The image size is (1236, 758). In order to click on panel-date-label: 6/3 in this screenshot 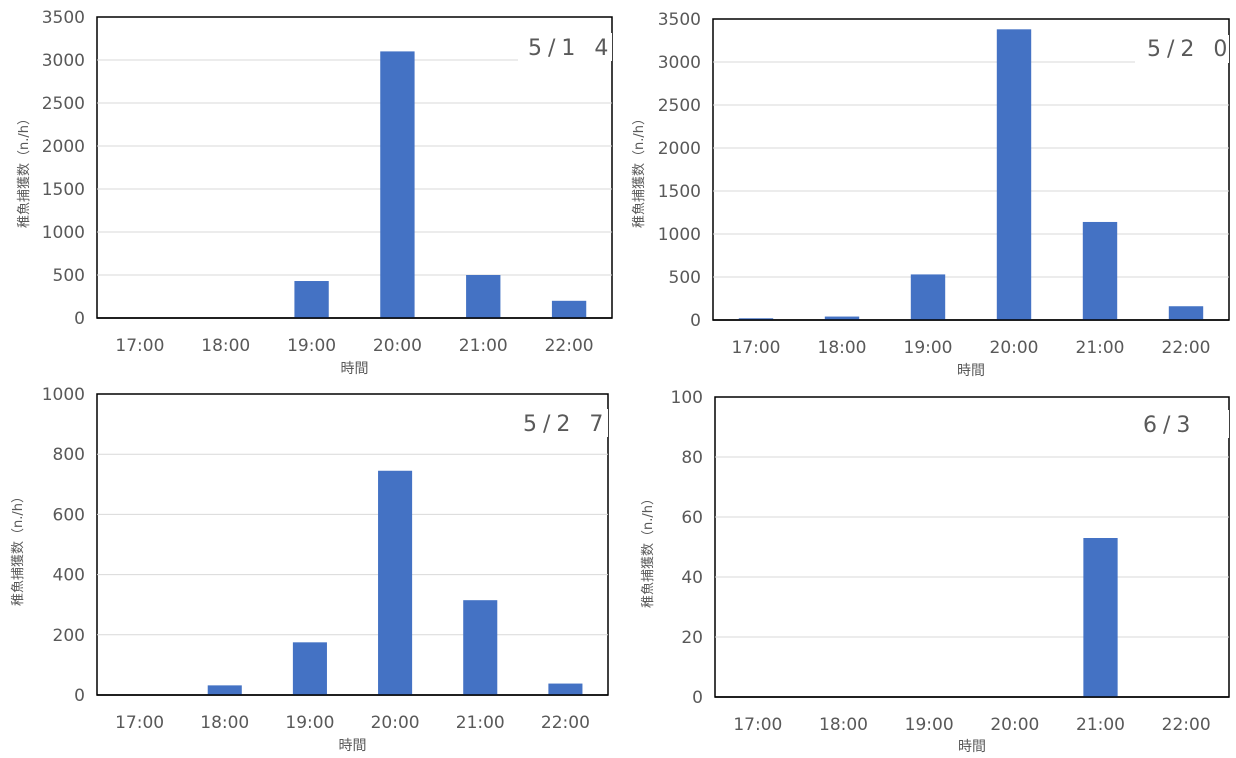, I will do `click(1169, 425)`.